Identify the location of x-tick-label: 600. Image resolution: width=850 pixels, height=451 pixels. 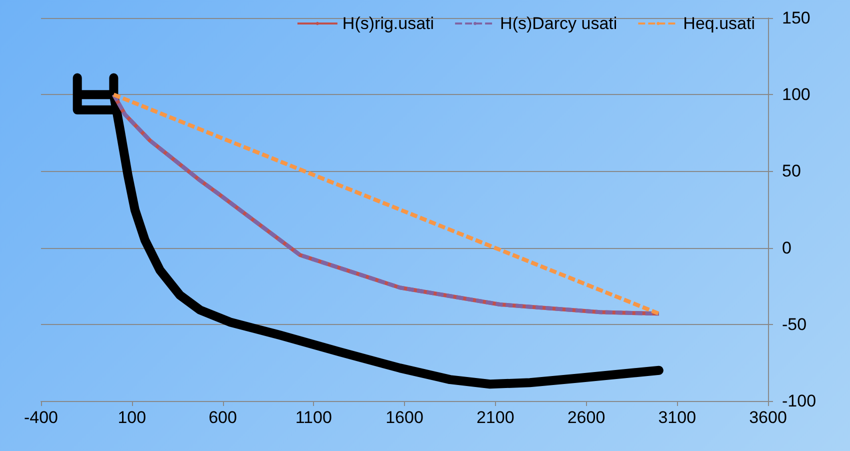
(222, 417).